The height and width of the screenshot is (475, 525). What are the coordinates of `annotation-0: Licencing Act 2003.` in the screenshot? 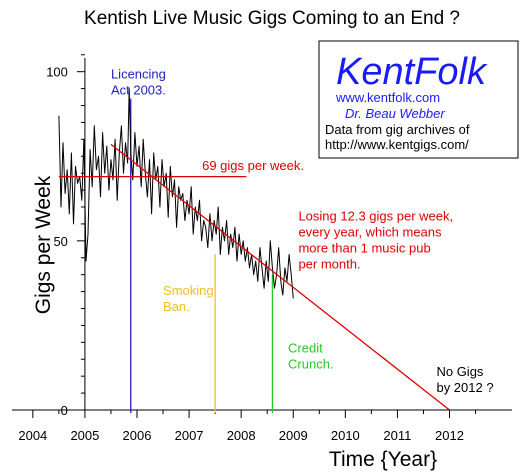 It's located at (138, 81).